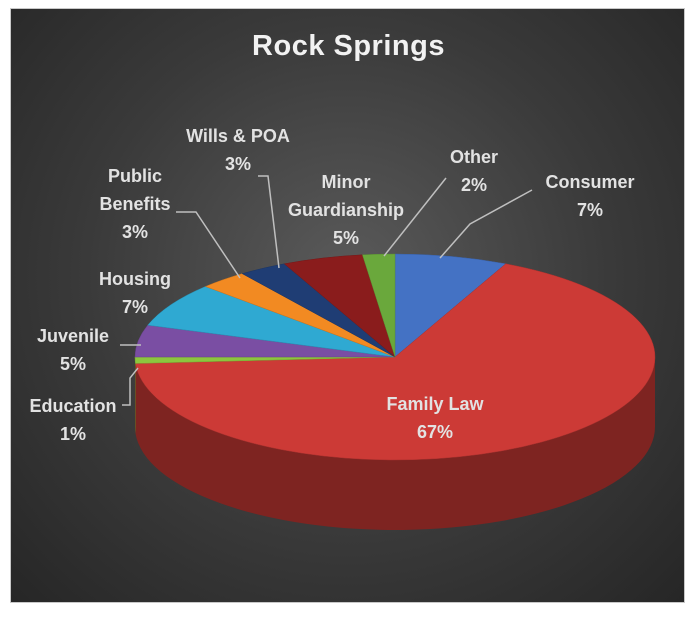 The width and height of the screenshot is (697, 618). Describe the element at coordinates (435, 432) in the screenshot. I see `value-label: 67%` at that location.